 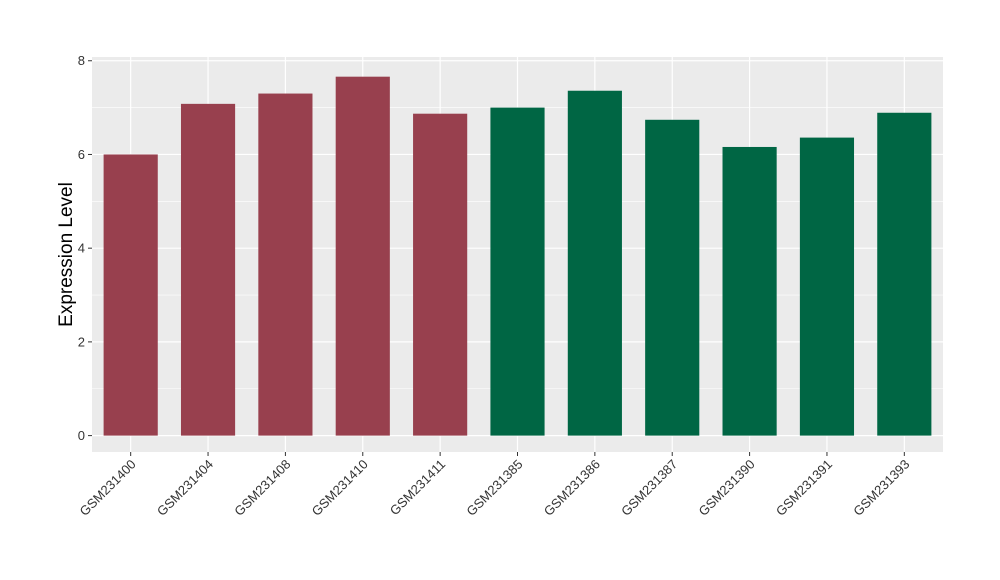 I want to click on y-axis: 0 2 4 6 8, so click(x=85, y=248).